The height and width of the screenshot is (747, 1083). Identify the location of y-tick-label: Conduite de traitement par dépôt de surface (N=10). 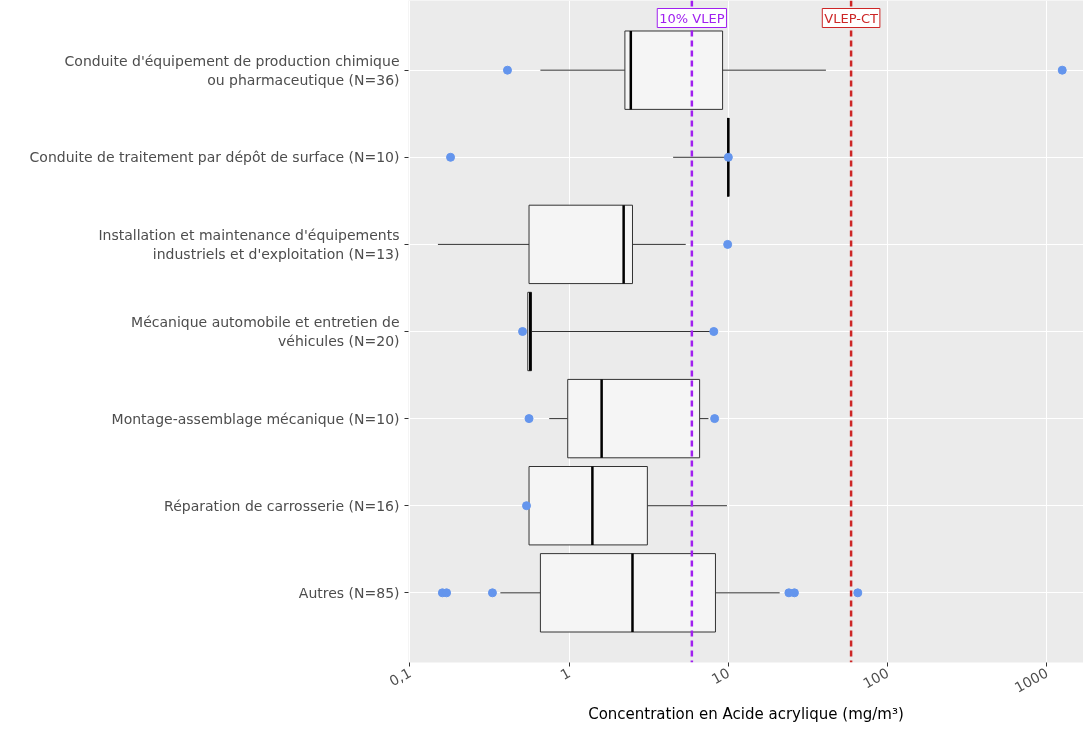
(214, 157).